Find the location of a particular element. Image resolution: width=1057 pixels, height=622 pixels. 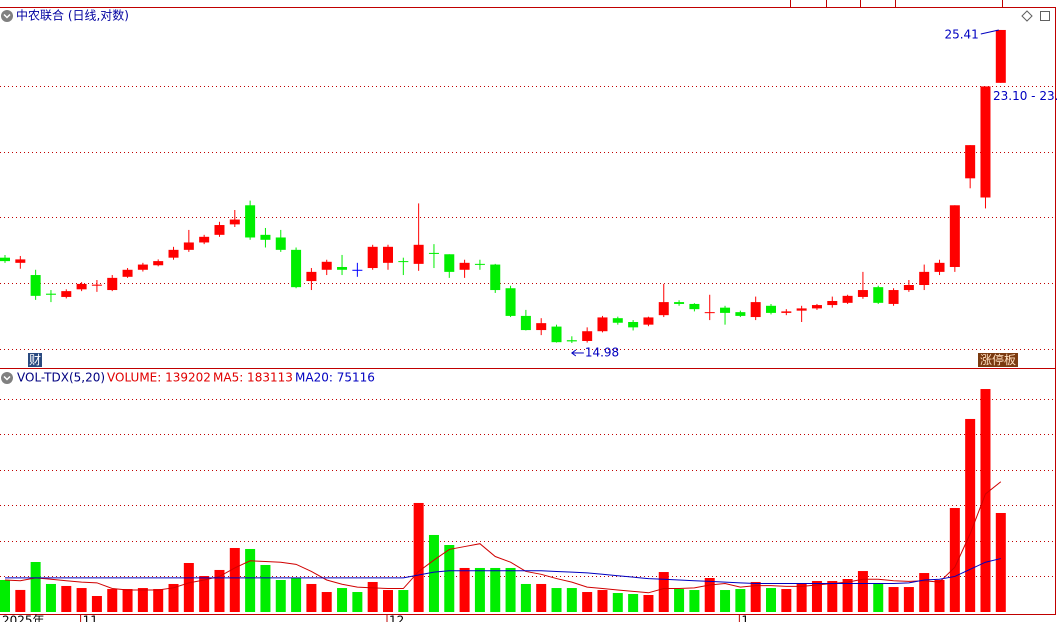

volume-label: VOLUME: 139202 is located at coordinates (159, 378).